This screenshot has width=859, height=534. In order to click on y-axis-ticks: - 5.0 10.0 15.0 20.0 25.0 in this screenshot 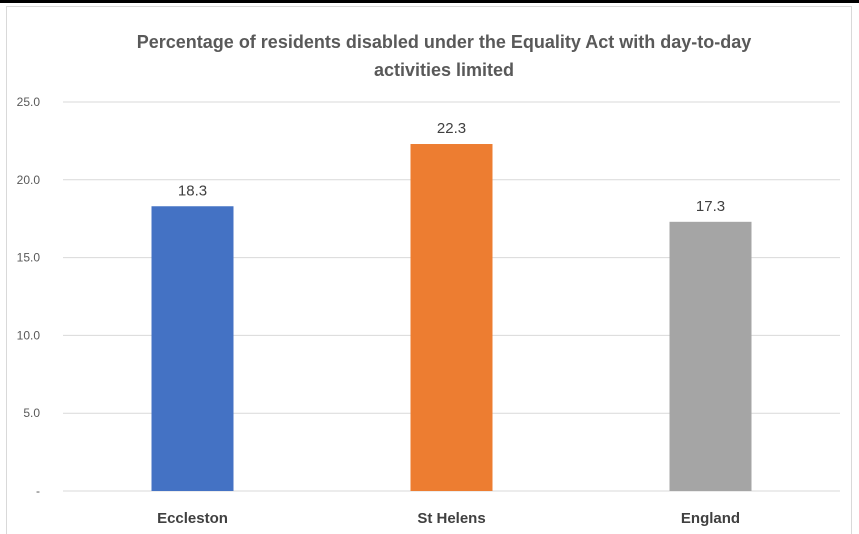, I will do `click(29, 296)`.